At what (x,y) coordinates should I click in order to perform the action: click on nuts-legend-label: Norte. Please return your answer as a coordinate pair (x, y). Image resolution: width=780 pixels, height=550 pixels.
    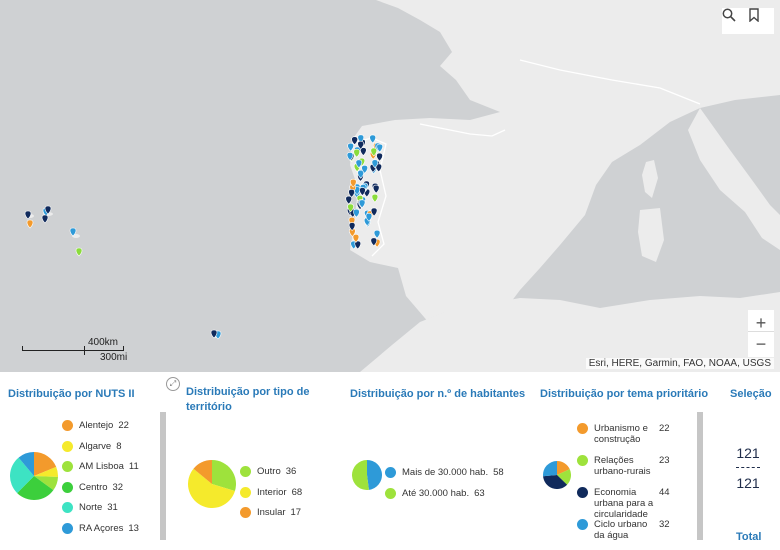
    Looking at the image, I should click on (91, 507).